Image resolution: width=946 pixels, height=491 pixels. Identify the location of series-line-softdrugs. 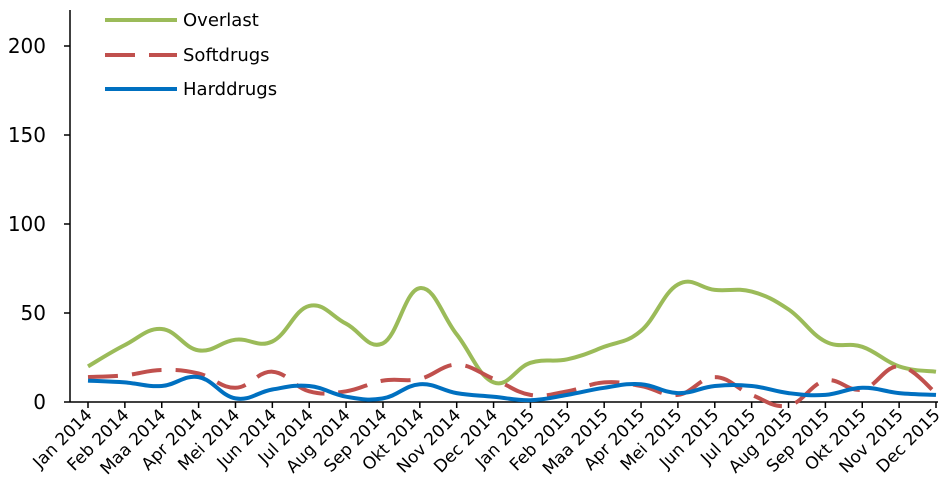
(512, 385).